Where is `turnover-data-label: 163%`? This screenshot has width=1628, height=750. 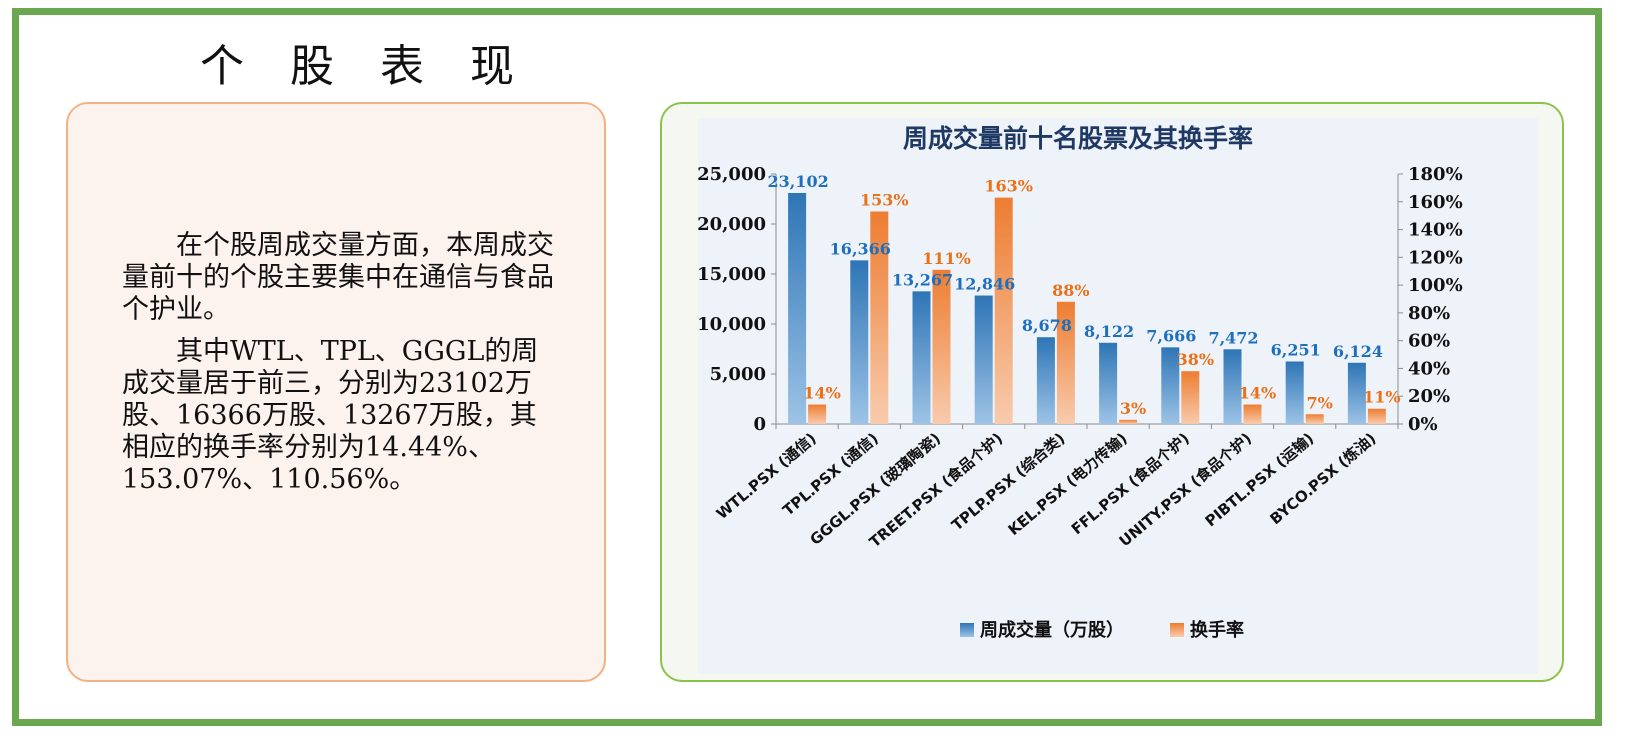 turnover-data-label: 163% is located at coordinates (1008, 186).